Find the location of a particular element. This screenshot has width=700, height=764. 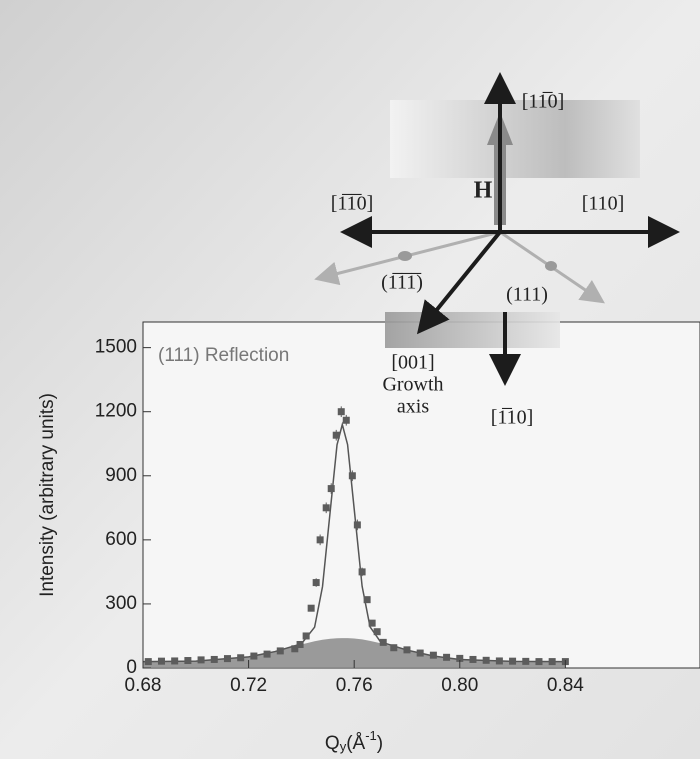

direction-label: [001] is located at coordinates (412, 363).